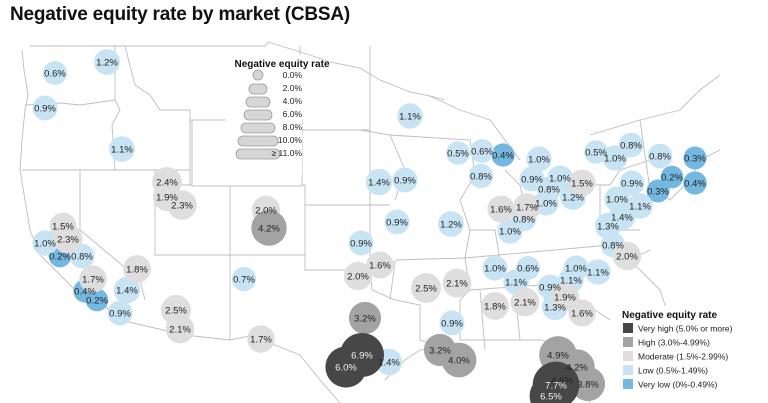 Image resolution: width=768 pixels, height=403 pixels. I want to click on market-label: 1.3%, so click(608, 227).